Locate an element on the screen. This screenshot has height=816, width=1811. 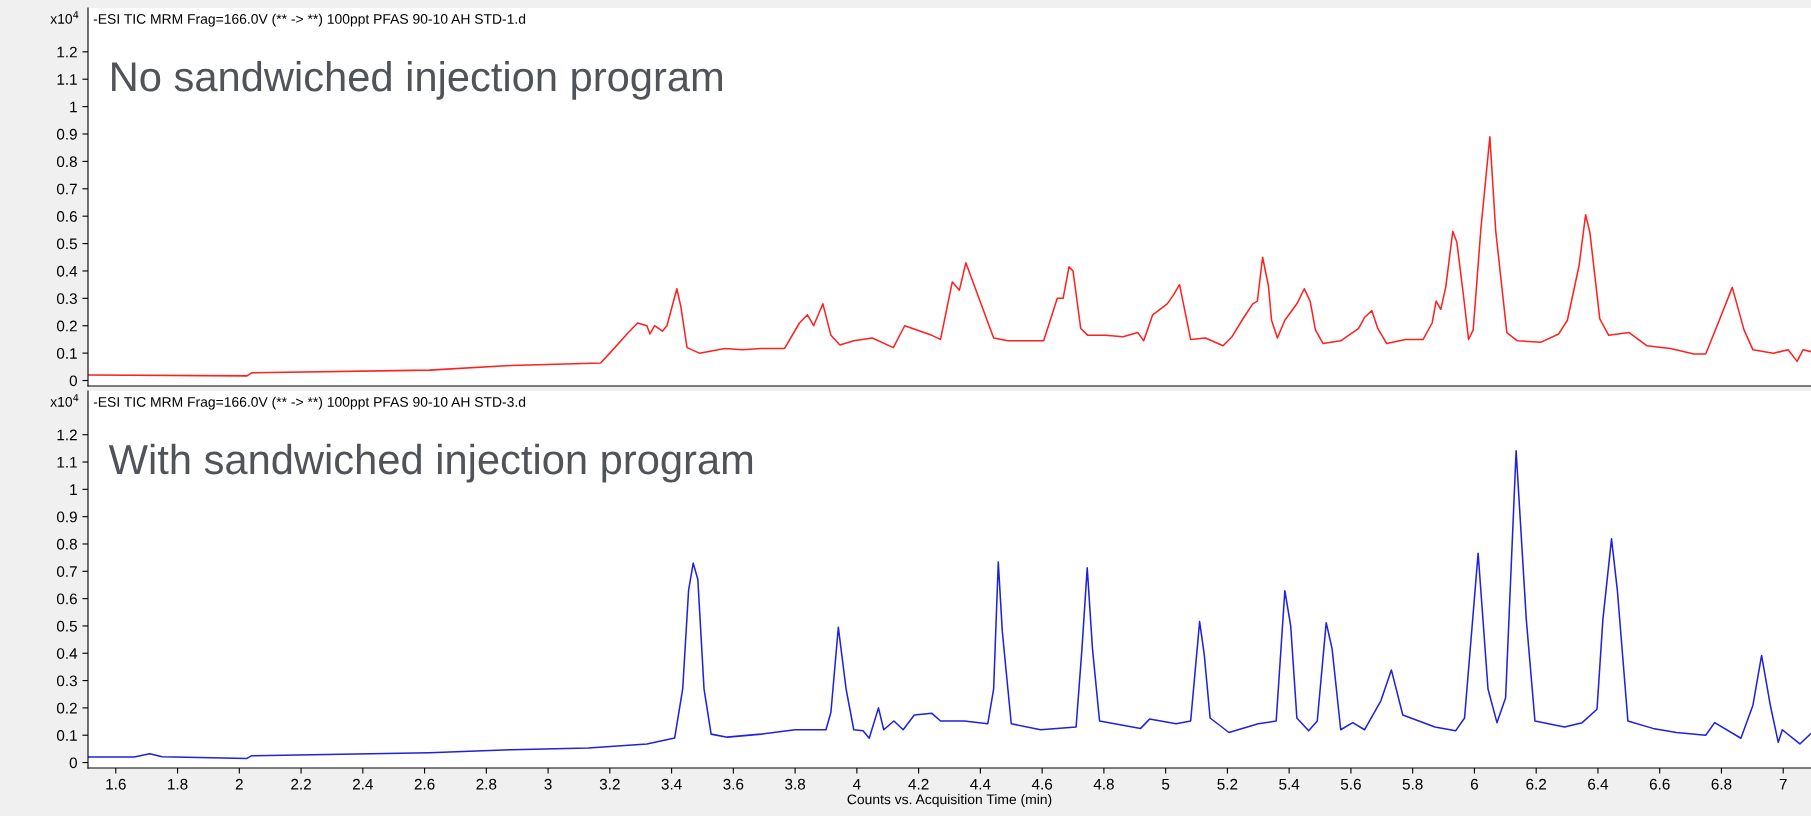
x-tick-label: 3.4 is located at coordinates (671, 784).